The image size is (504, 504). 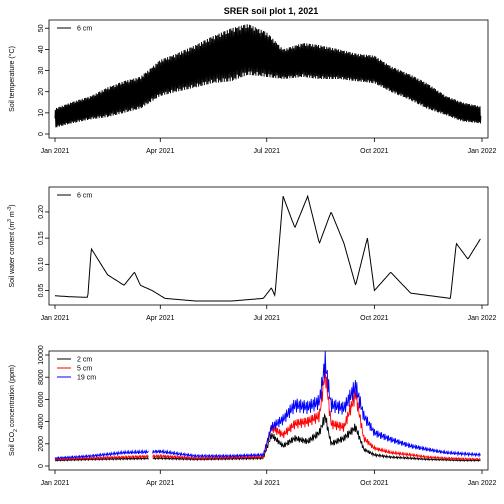 What do you see at coordinates (41, 291) in the screenshot?
I see `y-tick-label: 0.05` at bounding box center [41, 291].